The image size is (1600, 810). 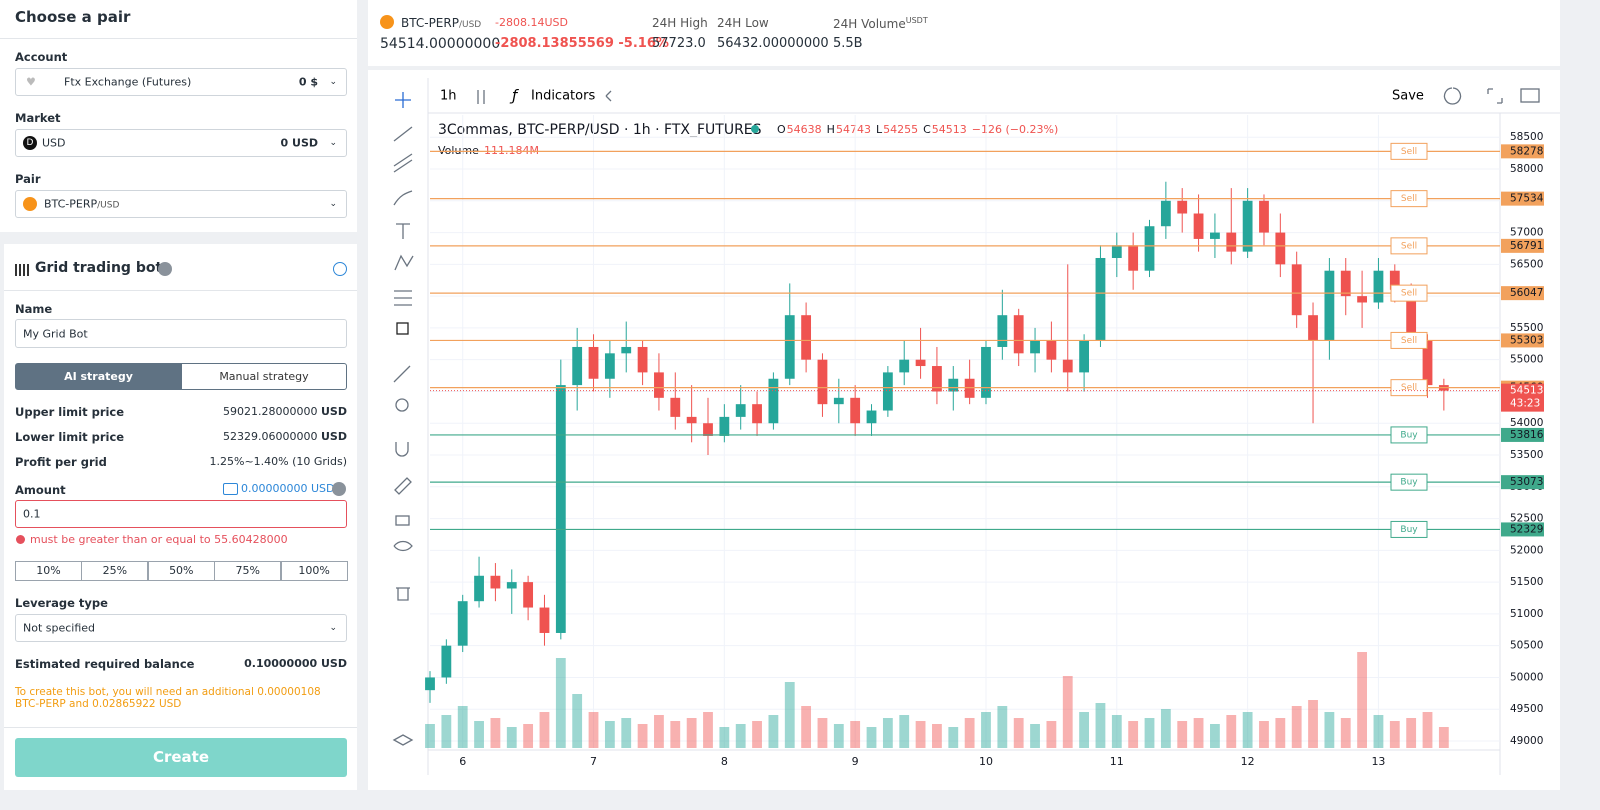 What do you see at coordinates (30, 143) in the screenshot?
I see `market-icon: D` at bounding box center [30, 143].